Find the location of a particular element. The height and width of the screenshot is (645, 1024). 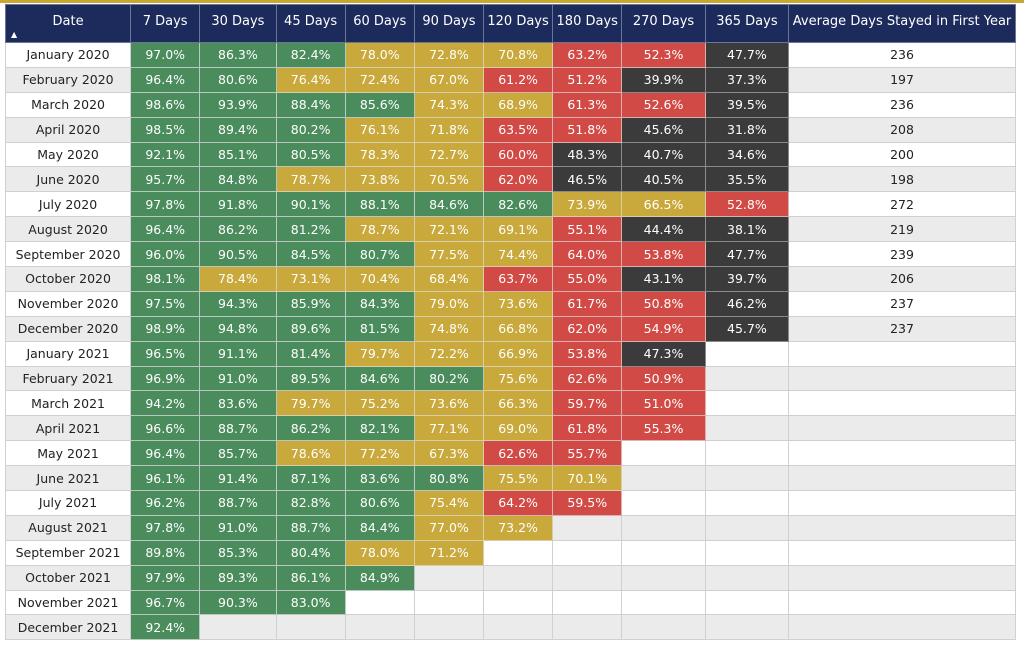

row-date-cell: August 2021 is located at coordinates (68, 527).